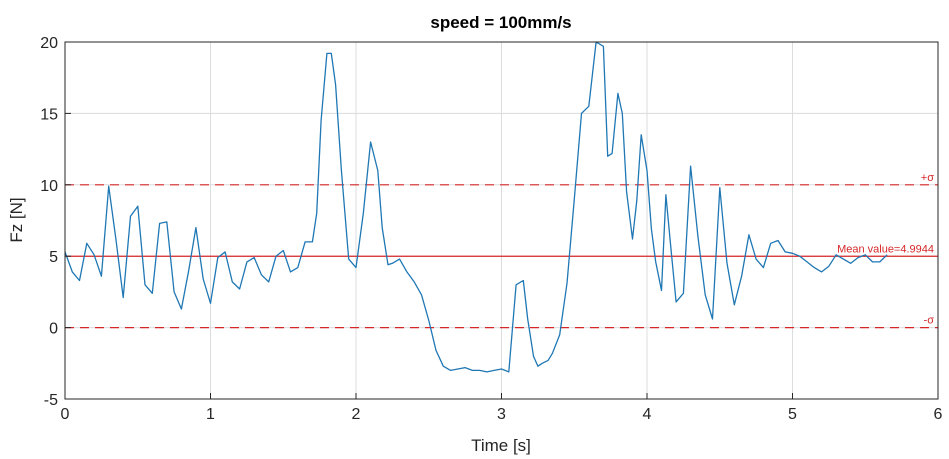 The image size is (949, 459). What do you see at coordinates (51, 400) in the screenshot?
I see `y-tick-label: -5` at bounding box center [51, 400].